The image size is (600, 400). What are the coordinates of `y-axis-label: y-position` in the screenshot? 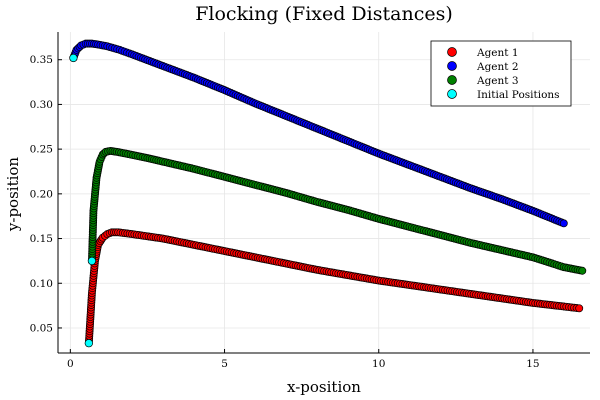 It's located at (13, 195).